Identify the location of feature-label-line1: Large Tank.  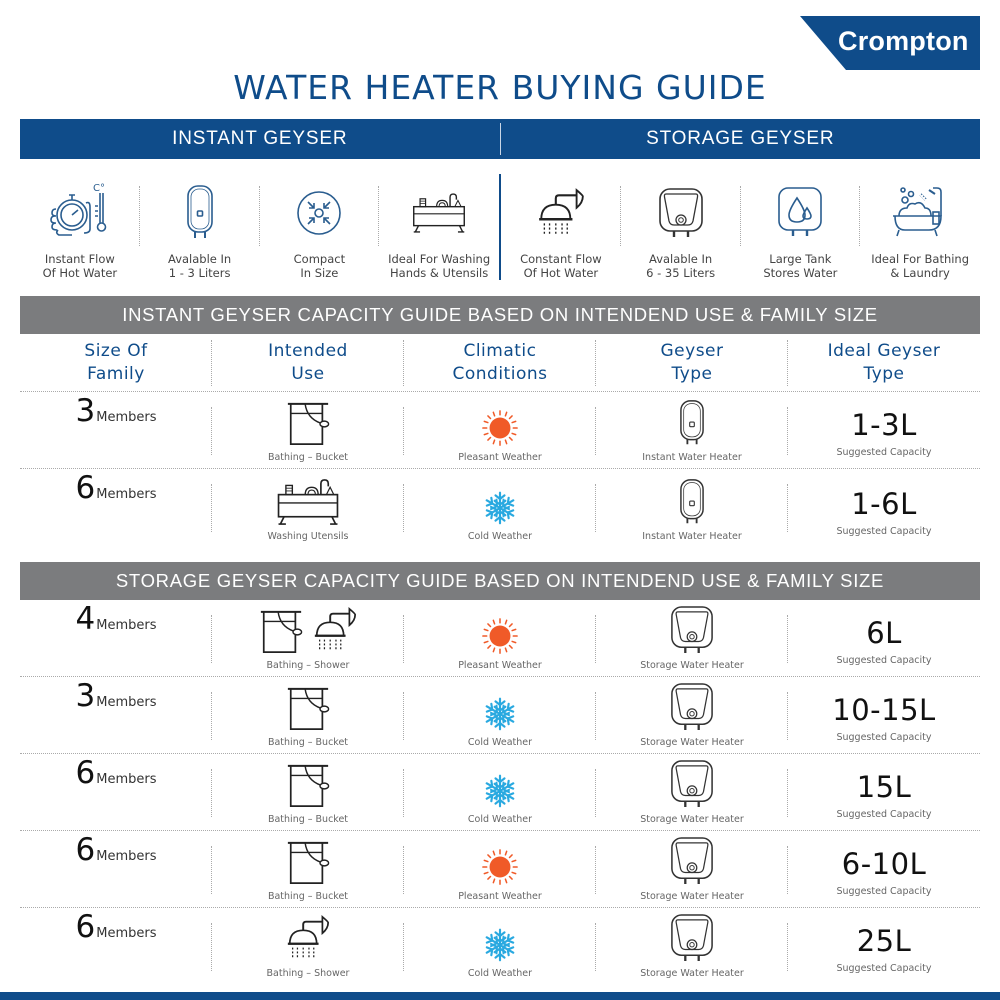
(800, 259).